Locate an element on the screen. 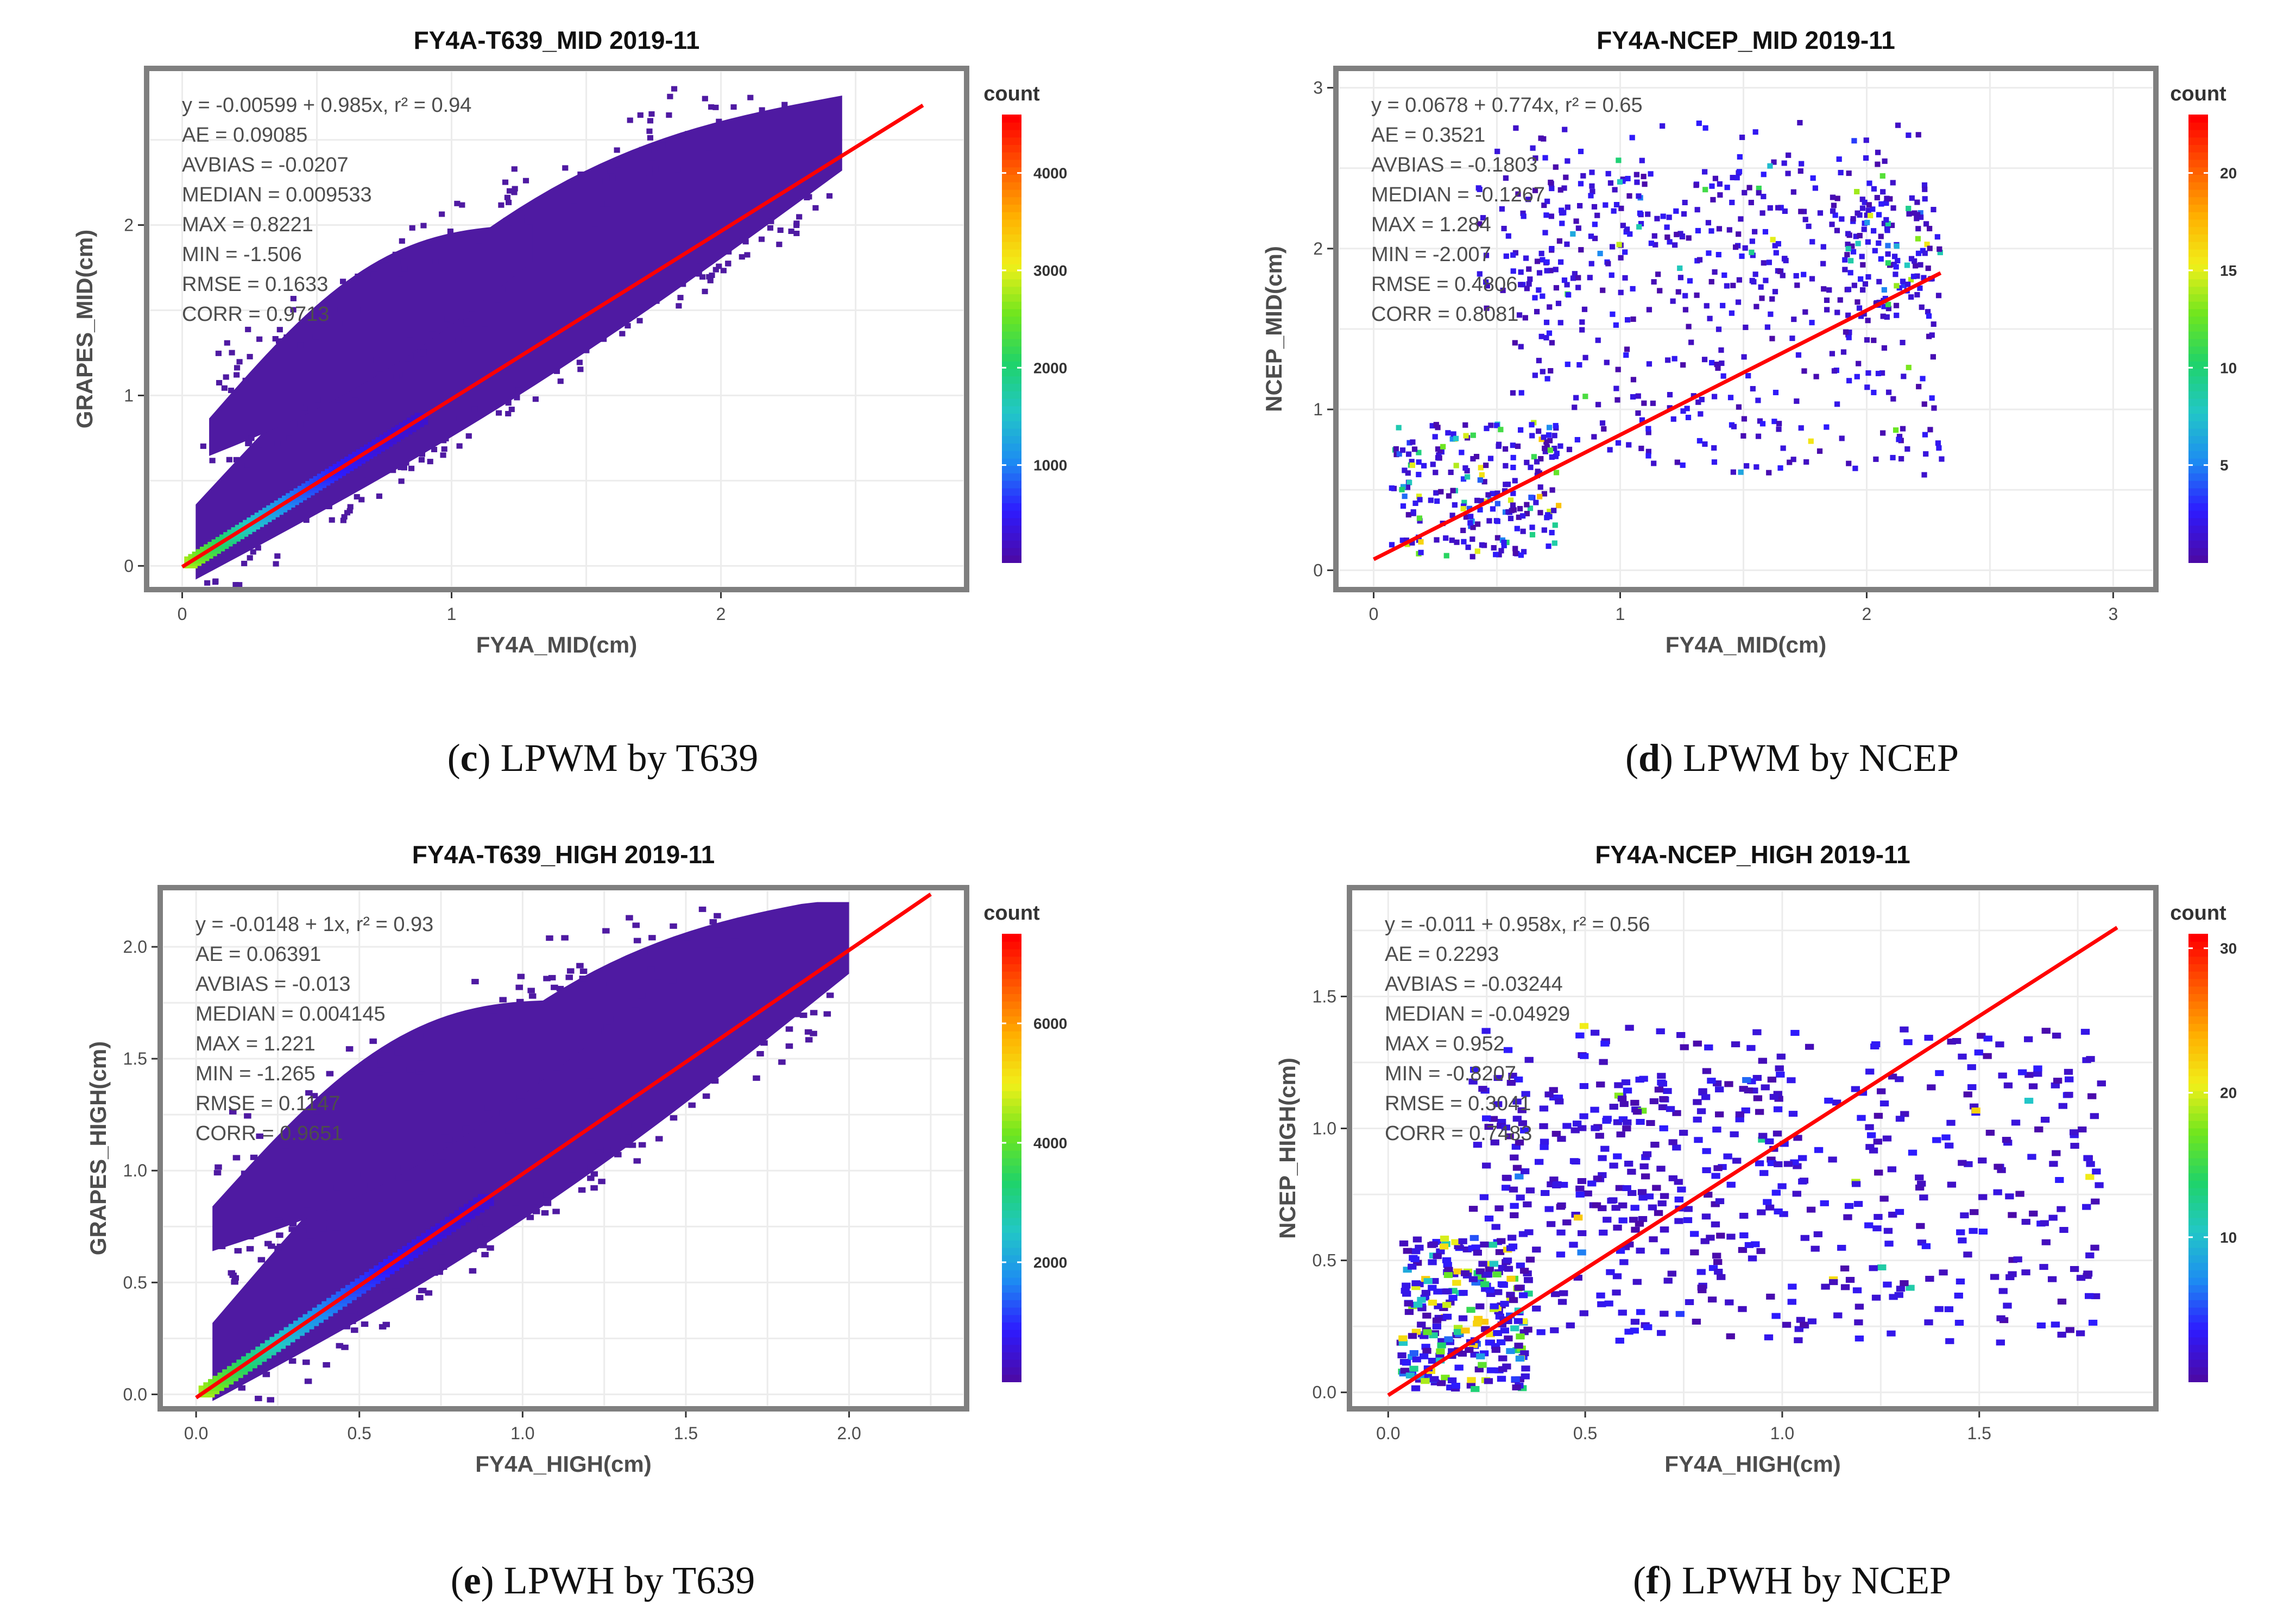 Image resolution: width=2296 pixels, height=1620 pixels. stats-line: CORR = 0.9713 is located at coordinates (255, 314).